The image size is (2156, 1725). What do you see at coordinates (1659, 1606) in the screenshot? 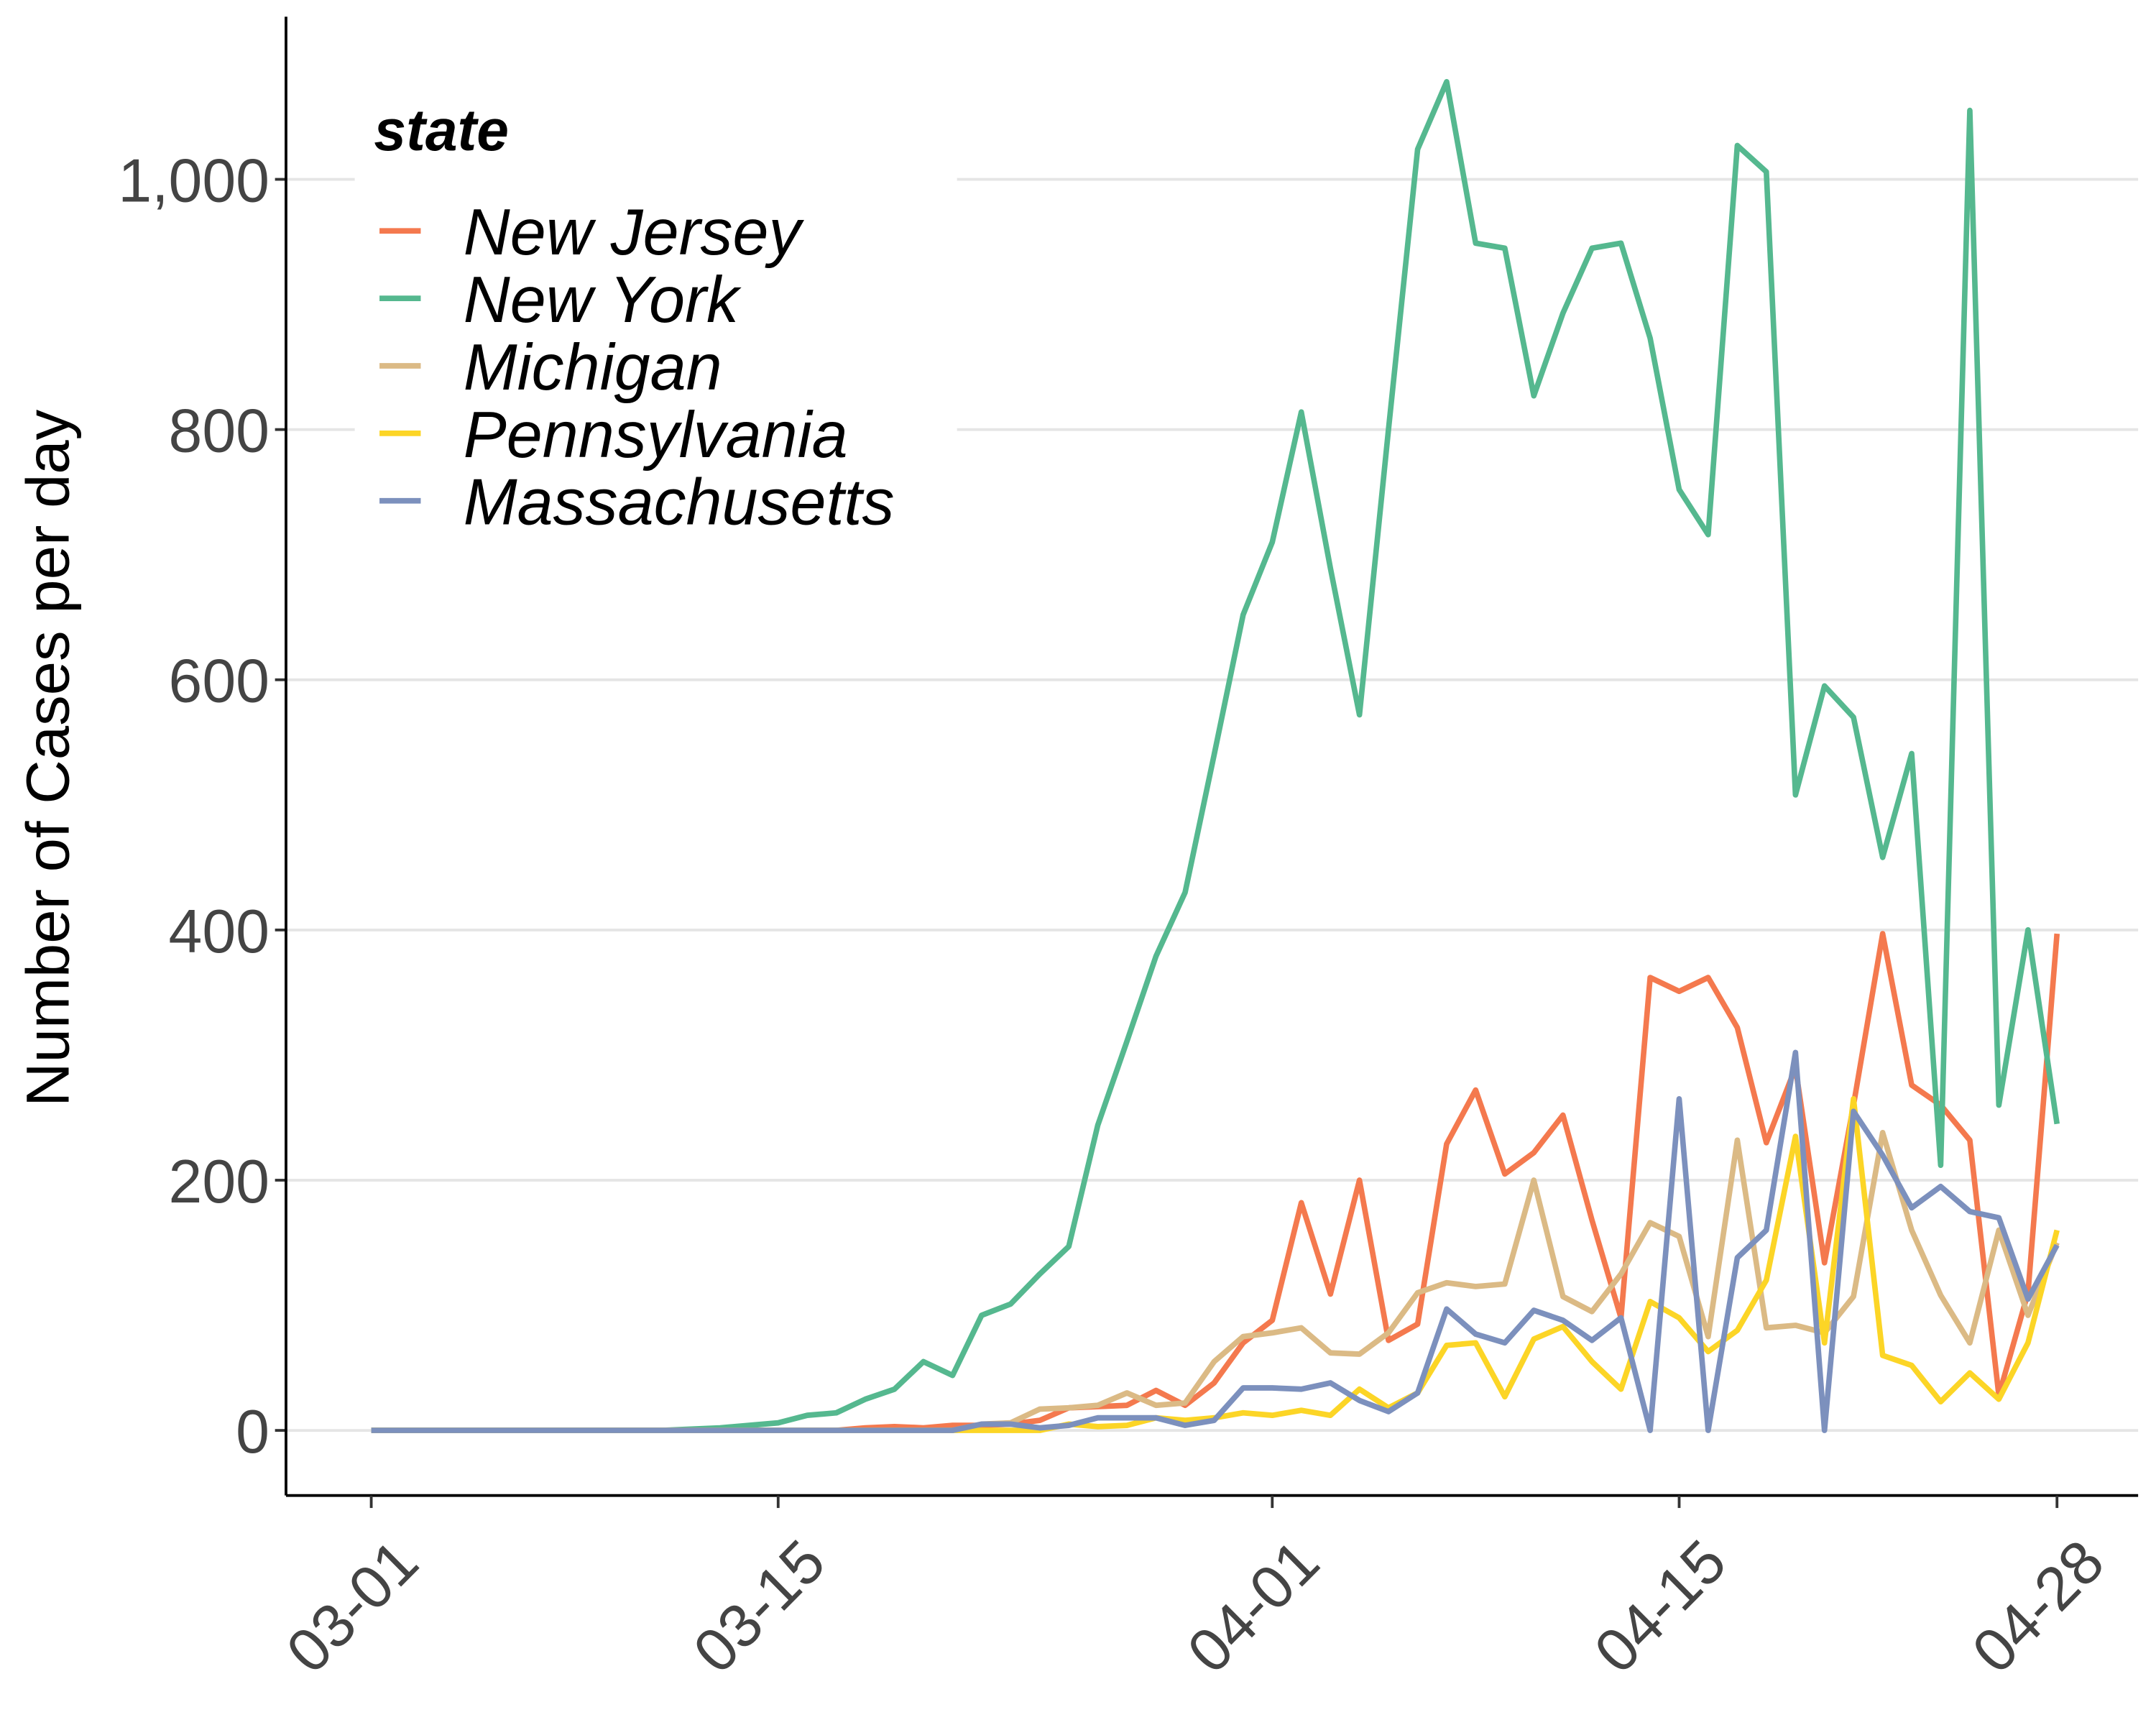
I see `x-tick-label: 04-15` at bounding box center [1659, 1606].